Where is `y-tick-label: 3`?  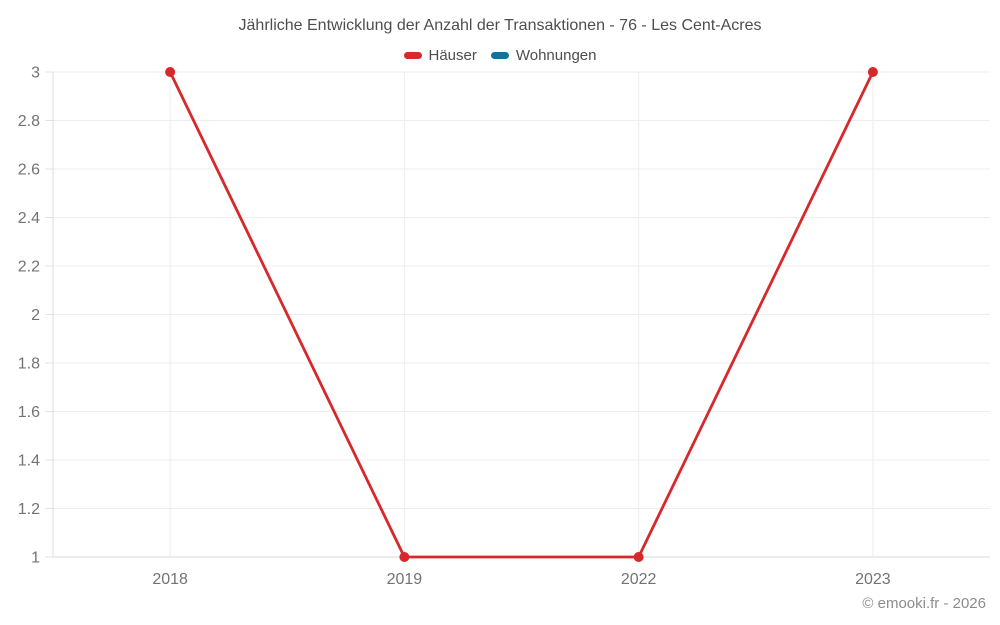 y-tick-label: 3 is located at coordinates (35, 73).